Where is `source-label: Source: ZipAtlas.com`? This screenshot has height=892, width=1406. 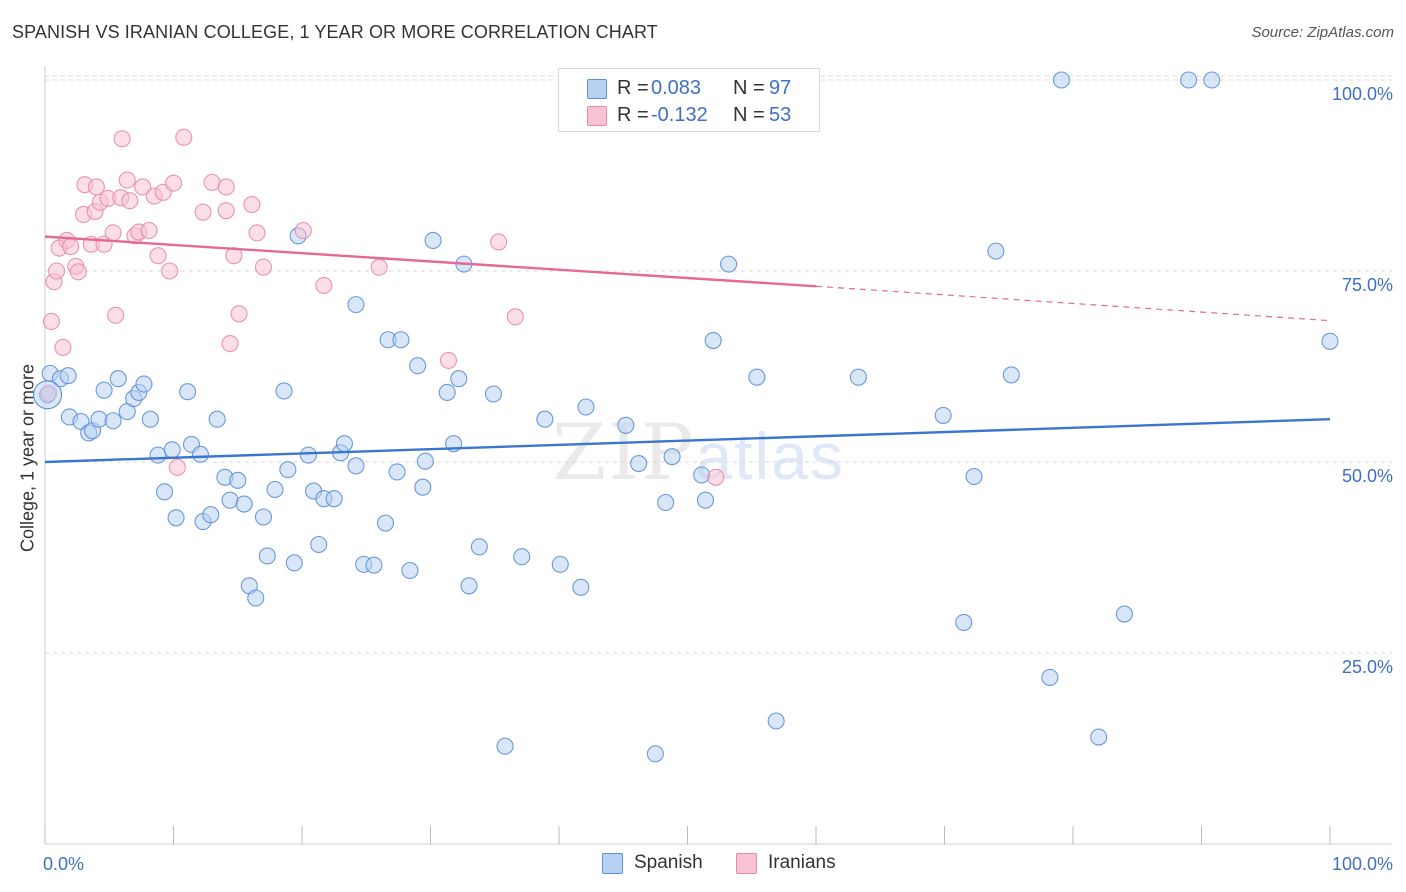
source-label: Source: ZipAtlas.com is located at coordinates (1322, 32).